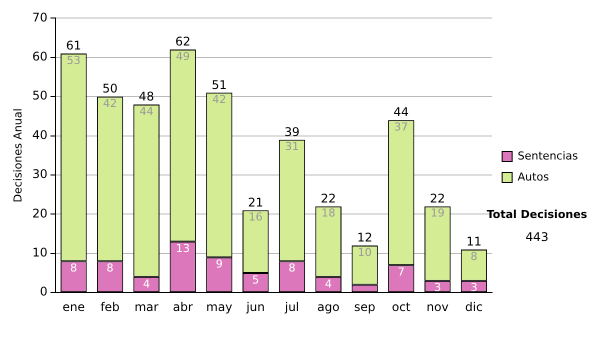  Describe the element at coordinates (255, 307) in the screenshot. I see `x-tick-label: jun` at that location.